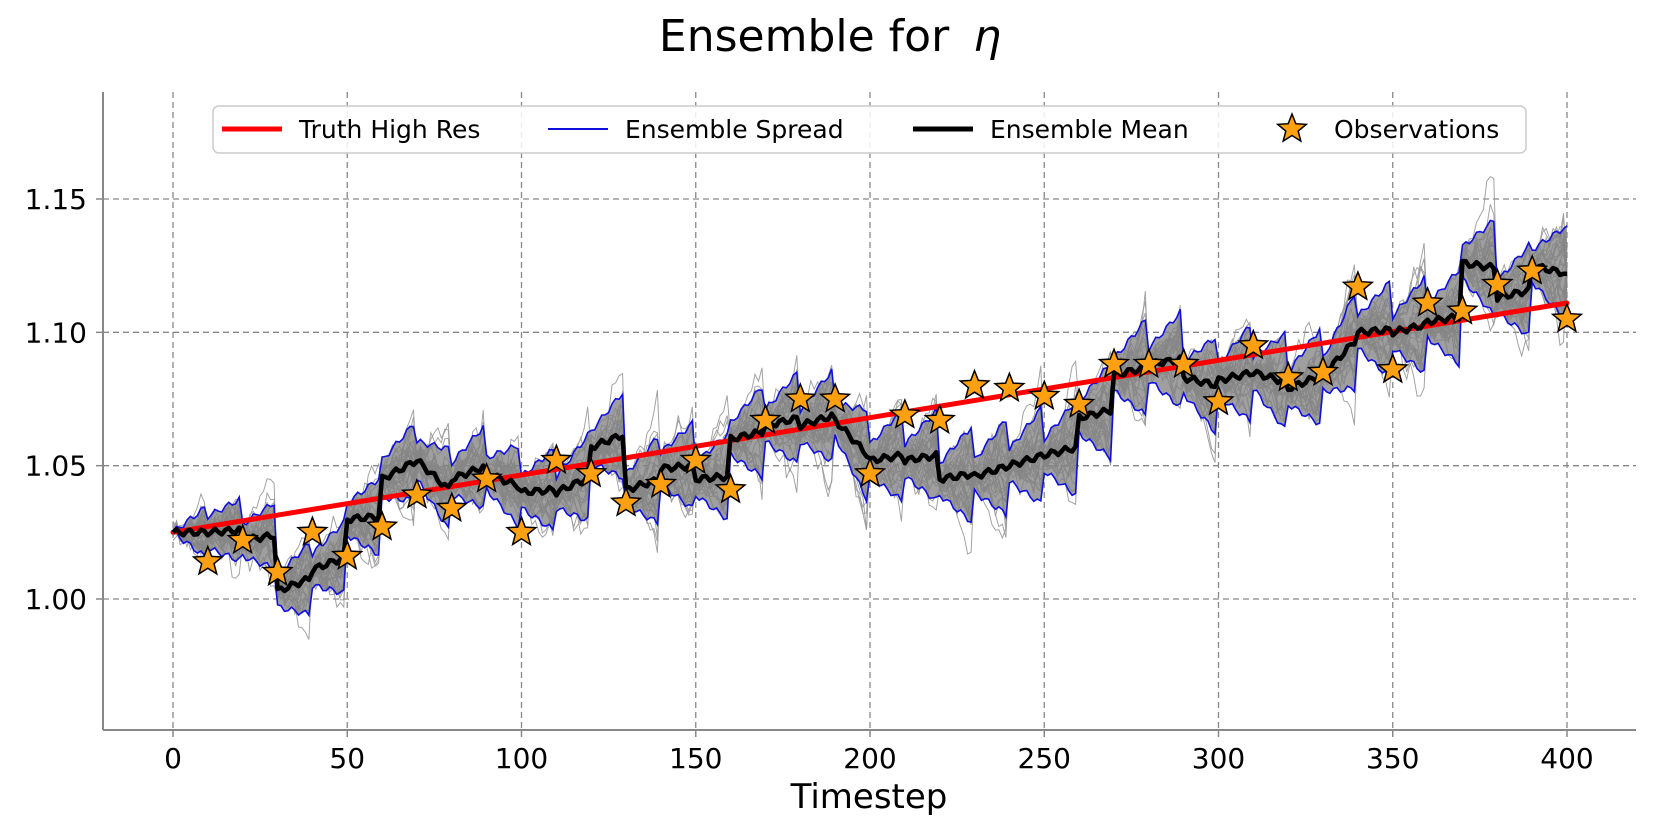 The image size is (1661, 830). I want to click on x-ticks: 0 50 100 150 200 250 300 350 400, so click(879, 752).